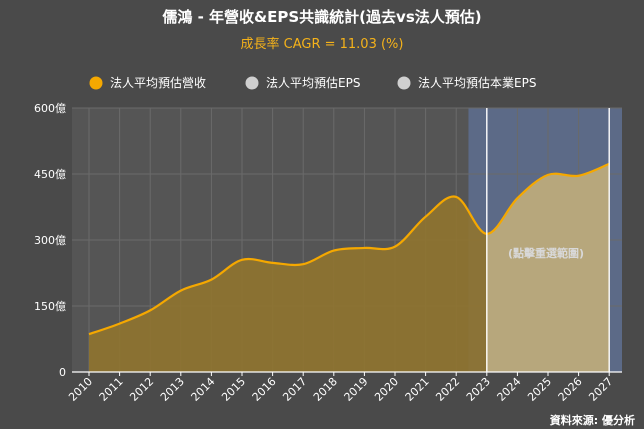  Describe the element at coordinates (386, 389) in the screenshot. I see `x-tick-label: 2020` at that location.